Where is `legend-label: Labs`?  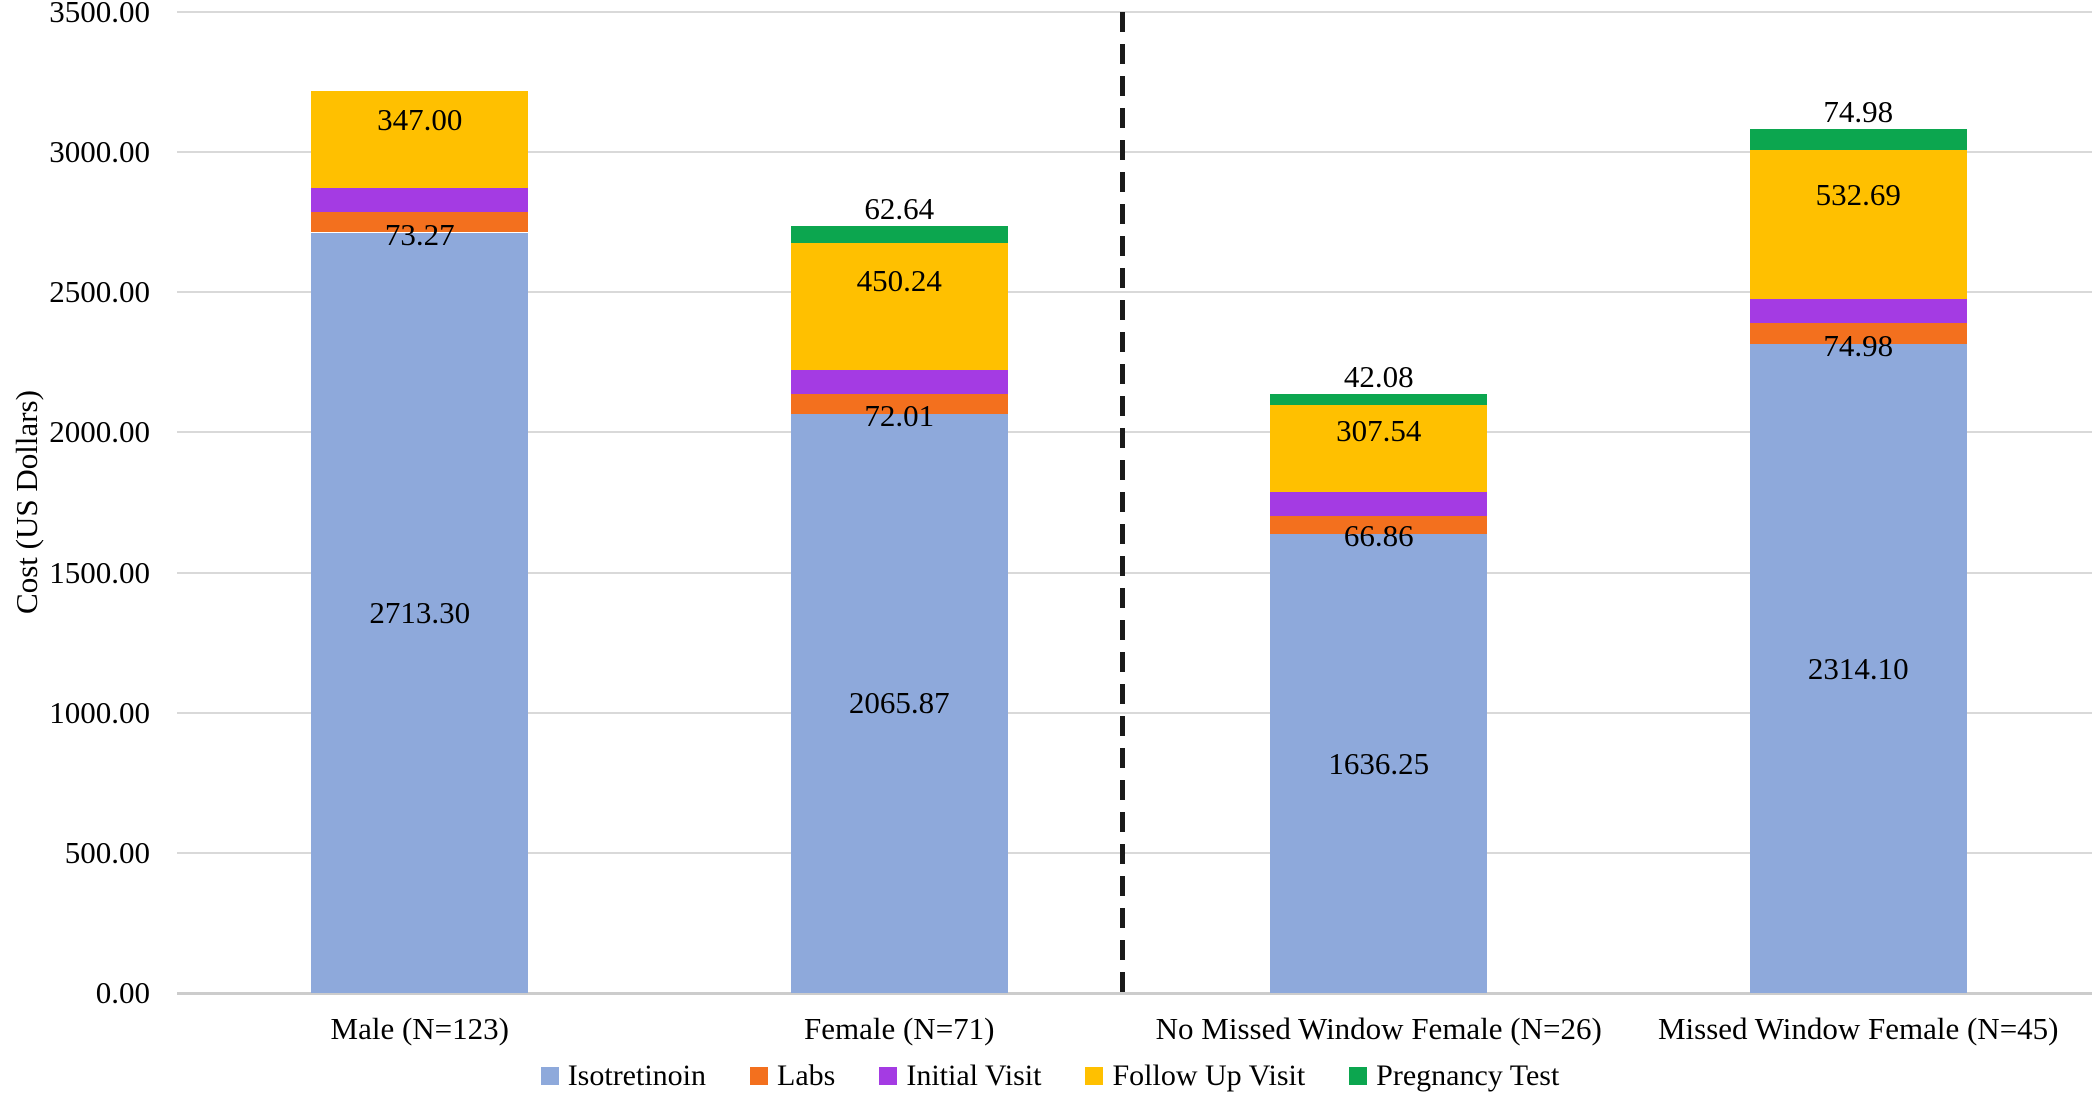
legend-label: Labs is located at coordinates (806, 1075).